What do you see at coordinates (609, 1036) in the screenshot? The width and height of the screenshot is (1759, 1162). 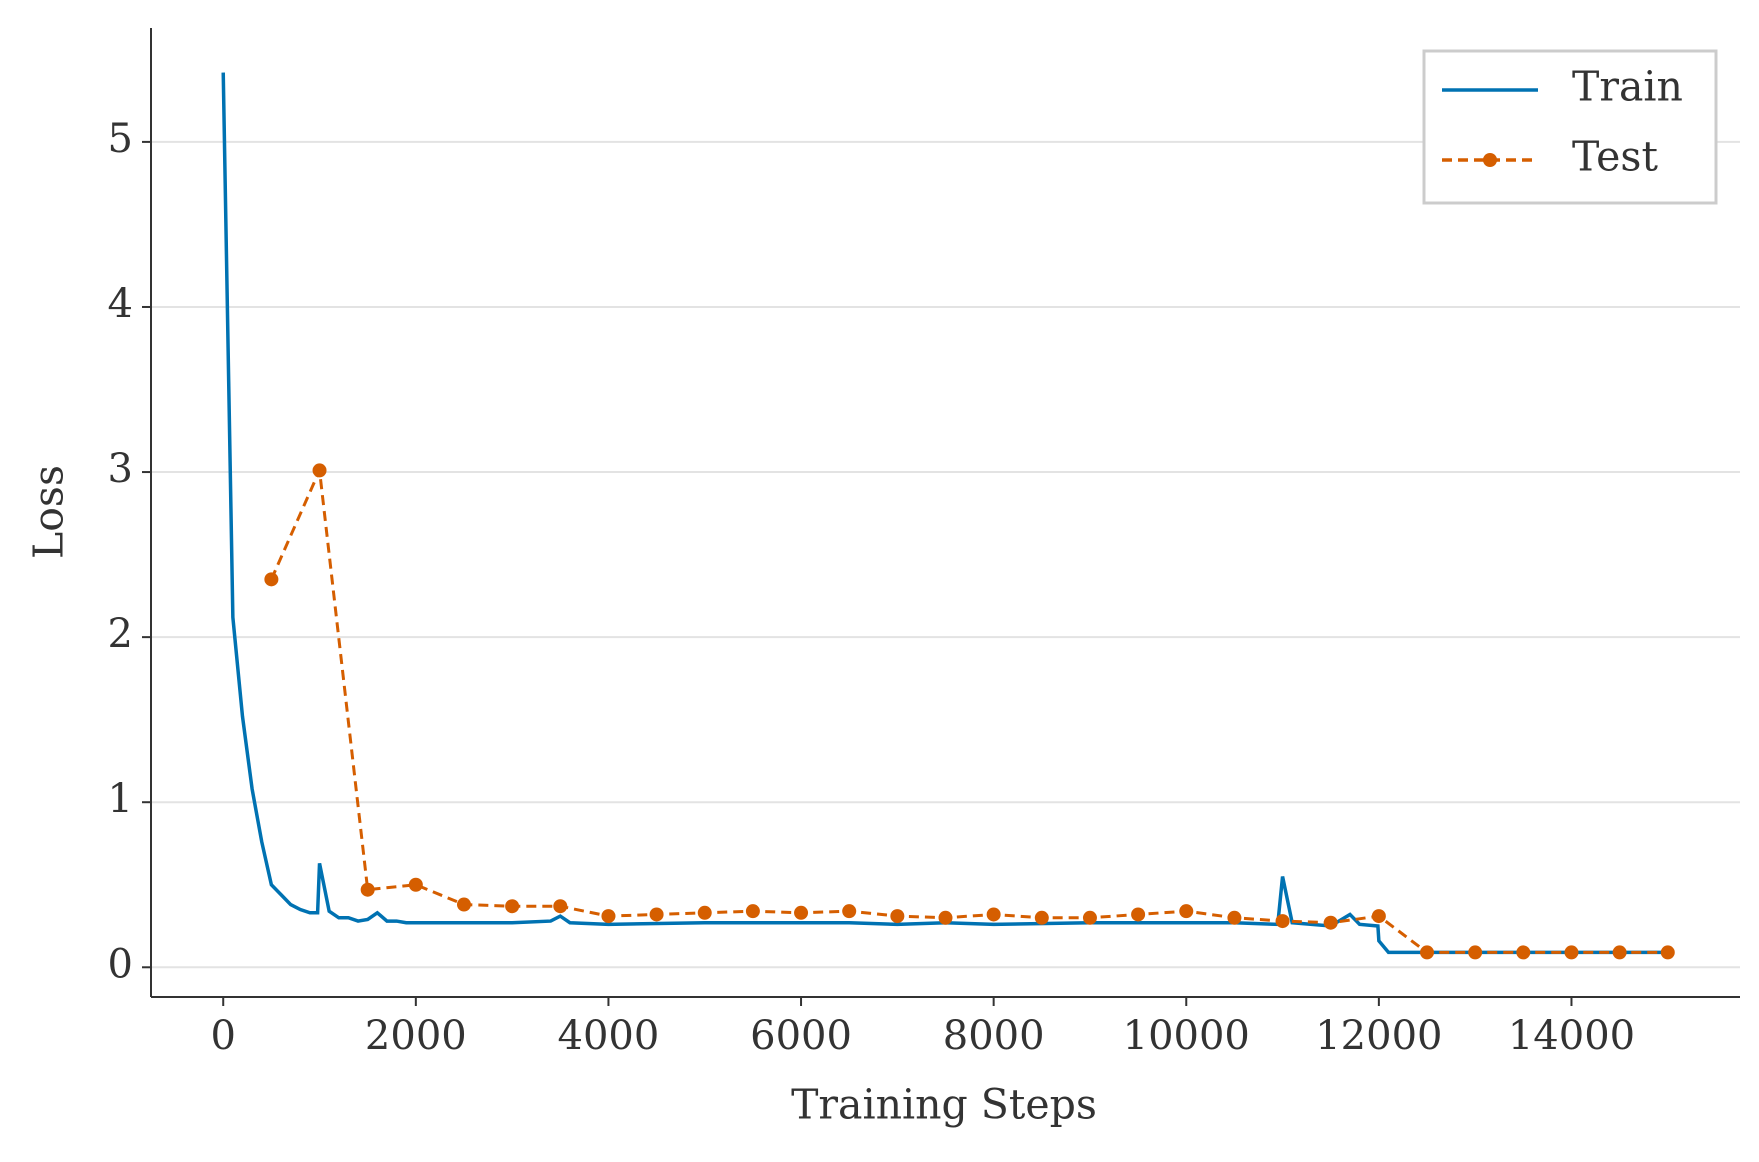 I see `x-tick-label: 4000` at bounding box center [609, 1036].